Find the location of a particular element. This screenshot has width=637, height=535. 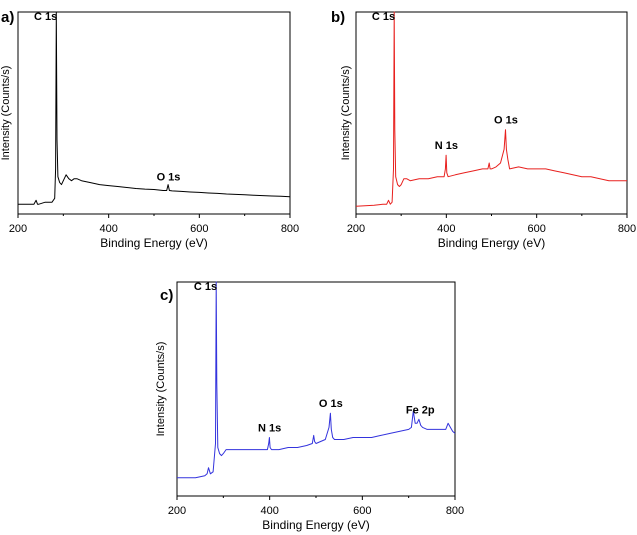

panel-label: c) is located at coordinates (166, 295).